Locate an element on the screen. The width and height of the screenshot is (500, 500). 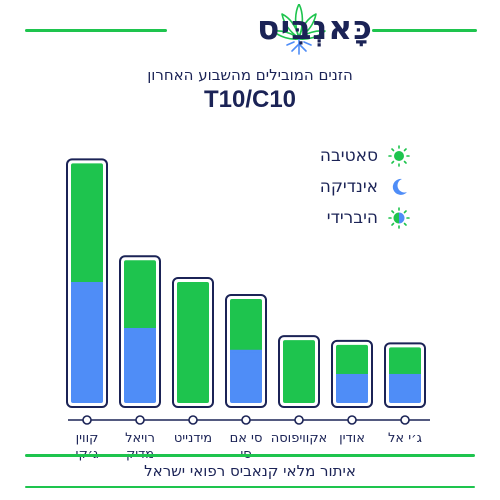
hybrid-sun-moon-icon is located at coordinates (399, 217).